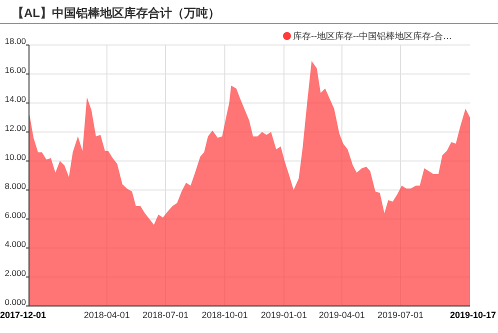 Image resolution: width=498 pixels, height=333 pixels. What do you see at coordinates (15, 128) in the screenshot?
I see `y-tick-label: 12.00` at bounding box center [15, 128].